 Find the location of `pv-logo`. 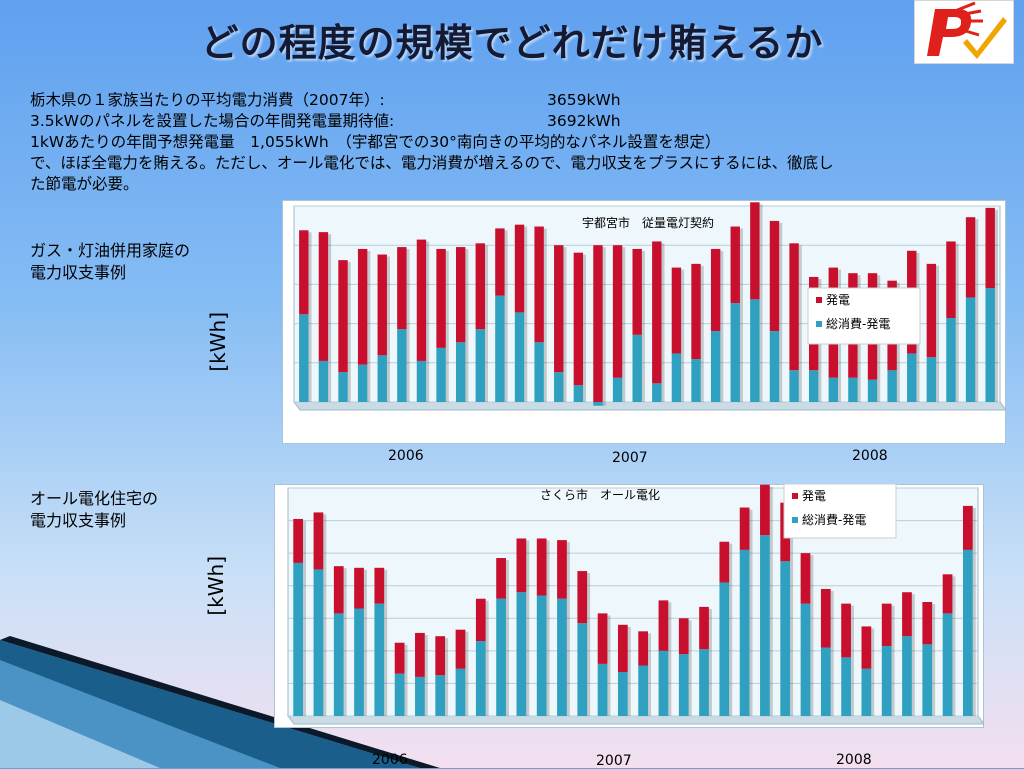

pv-logo is located at coordinates (964, 32).